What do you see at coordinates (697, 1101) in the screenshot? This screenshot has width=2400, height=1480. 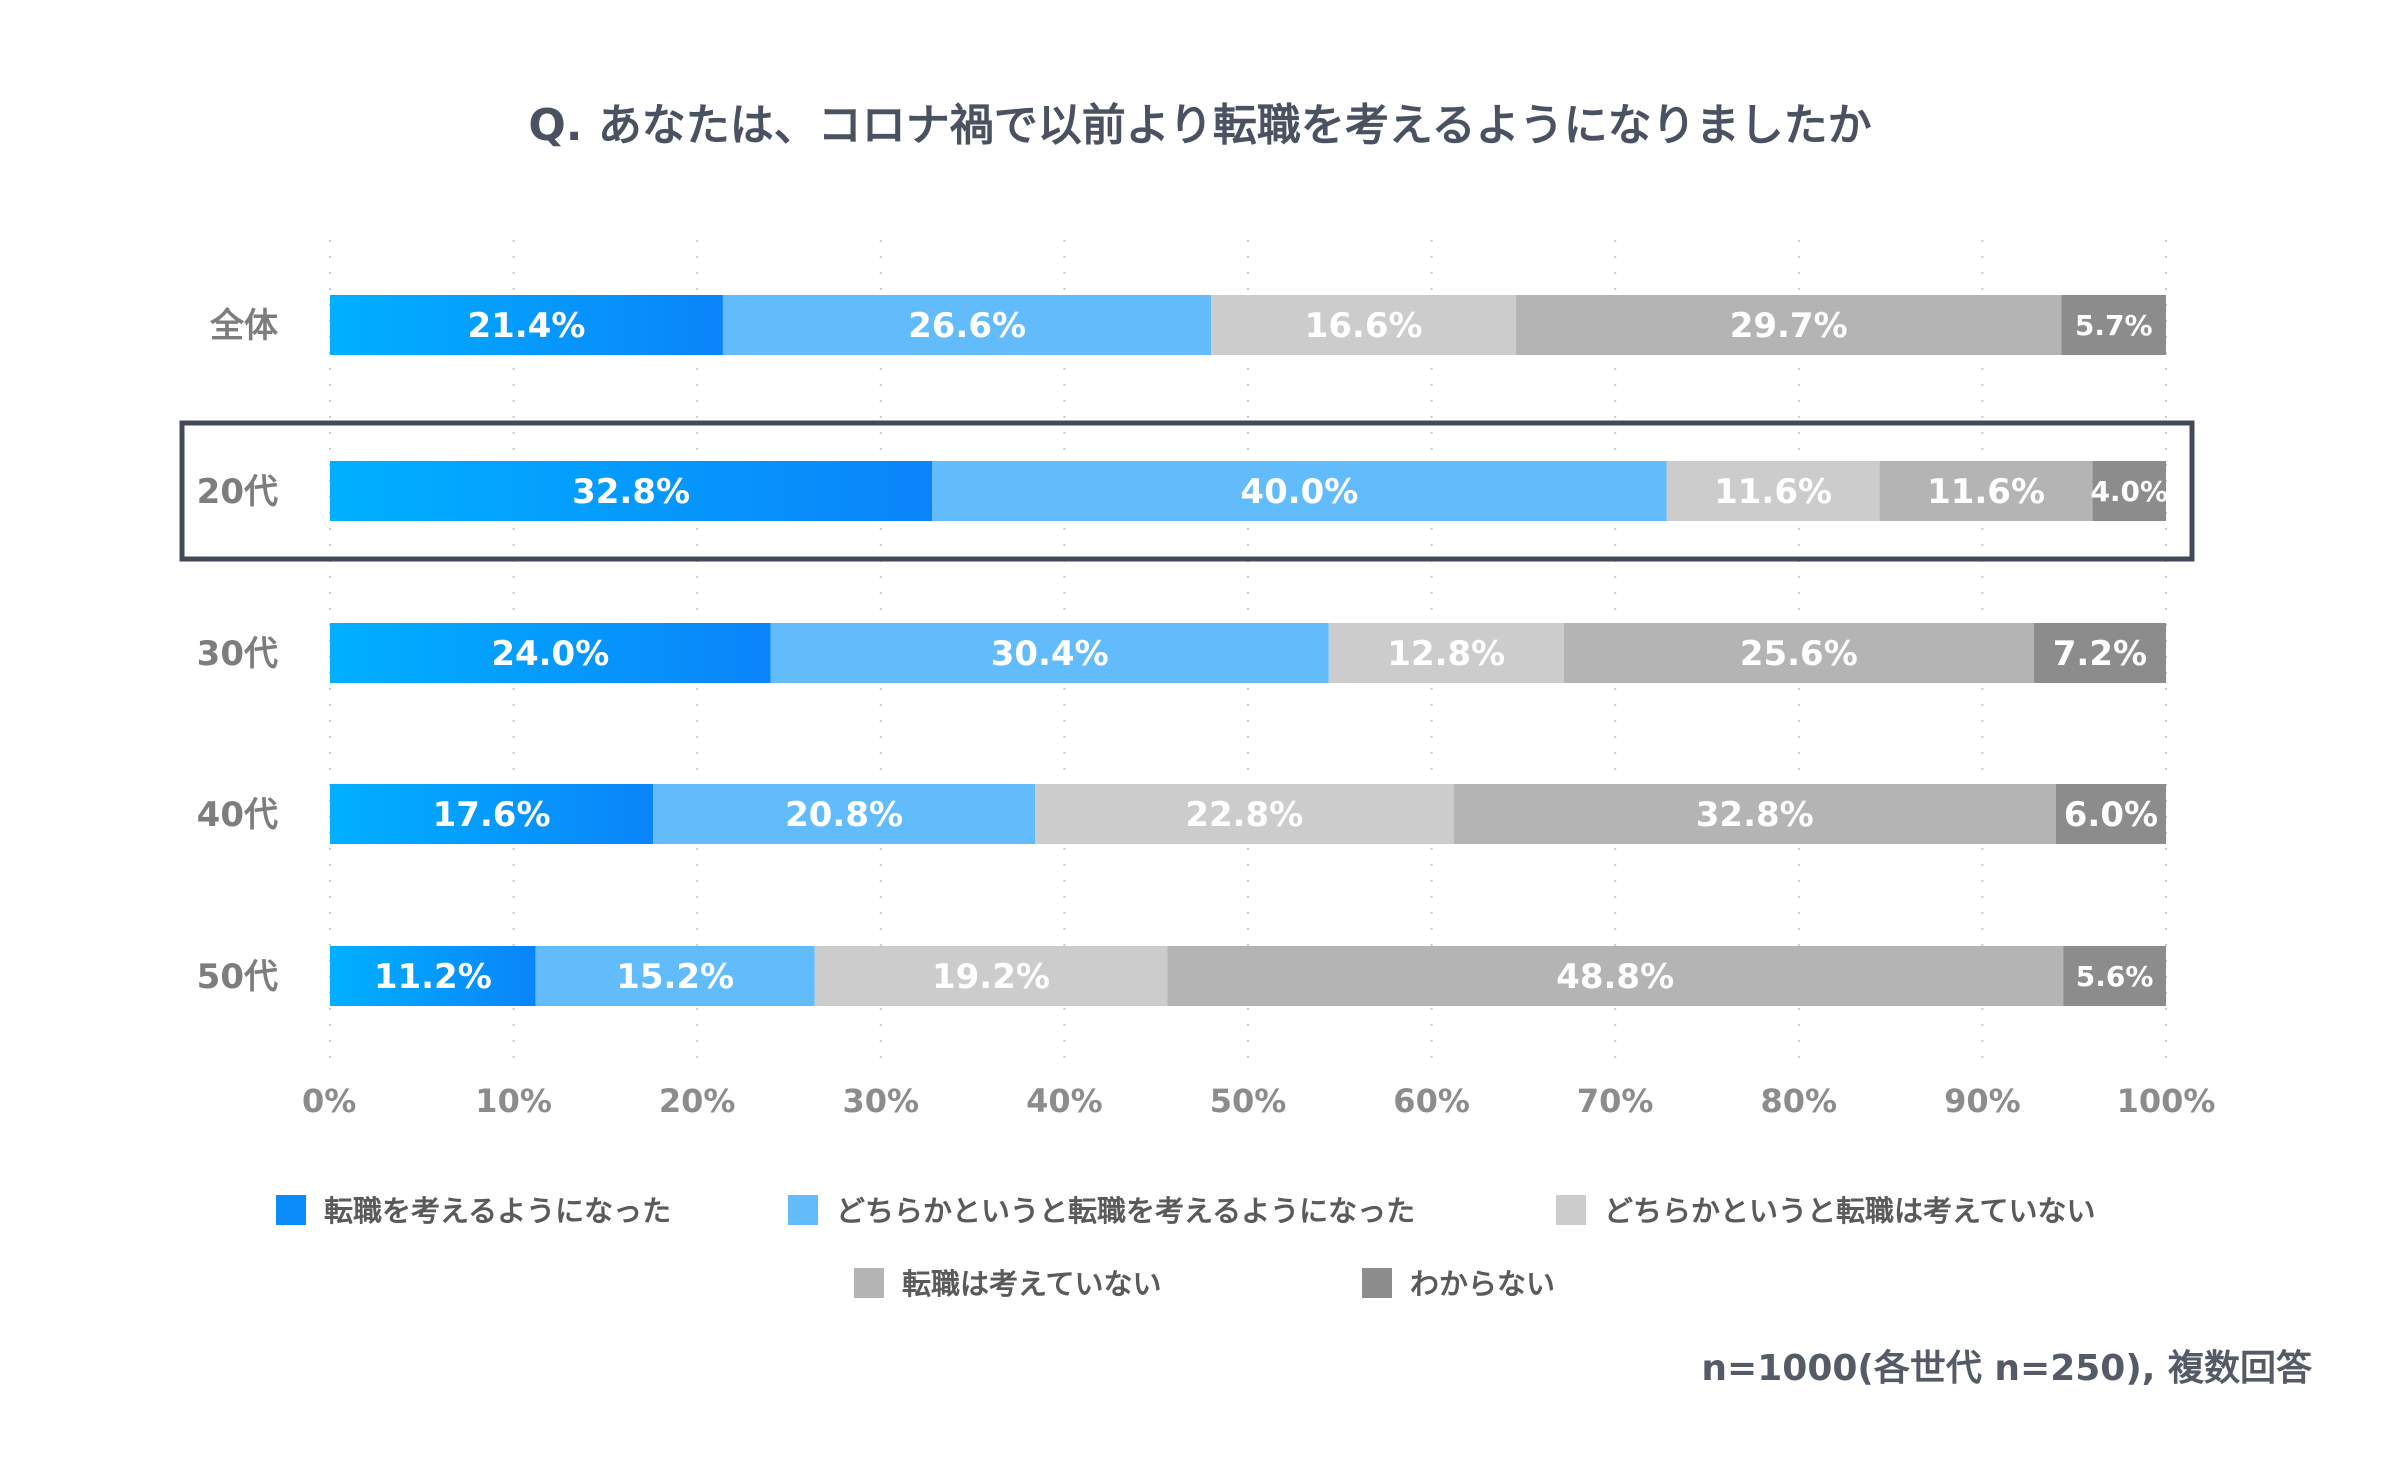 I see `x-tick-label: 20%` at bounding box center [697, 1101].